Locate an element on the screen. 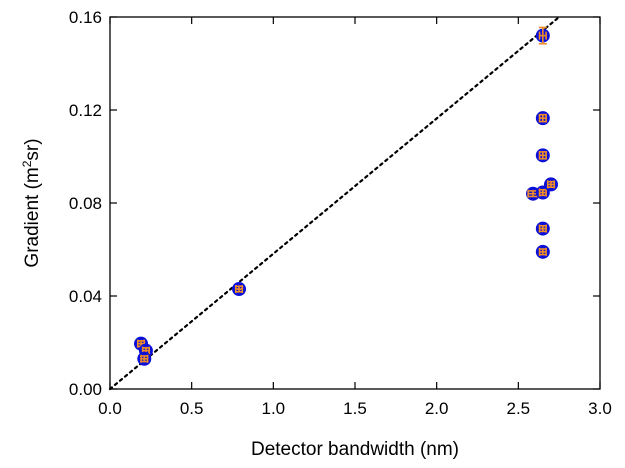 This screenshot has height=468, width=625. y-axis-title-sup: 2 is located at coordinates (27, 163).